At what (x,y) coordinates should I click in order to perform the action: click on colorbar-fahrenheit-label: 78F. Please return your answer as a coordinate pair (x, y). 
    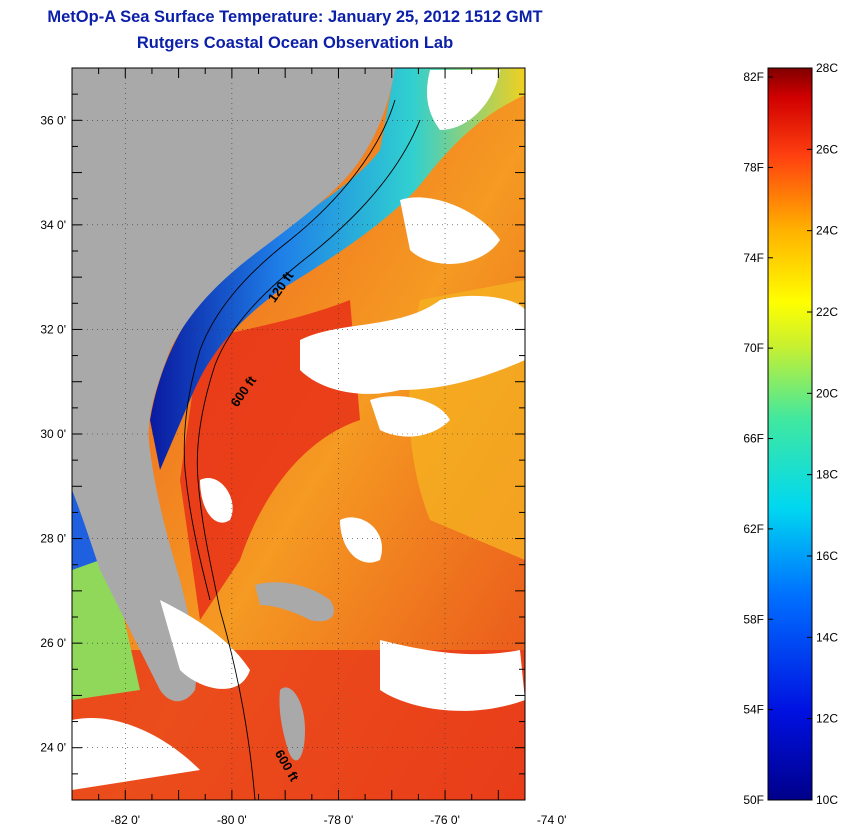
    Looking at the image, I should click on (753, 167).